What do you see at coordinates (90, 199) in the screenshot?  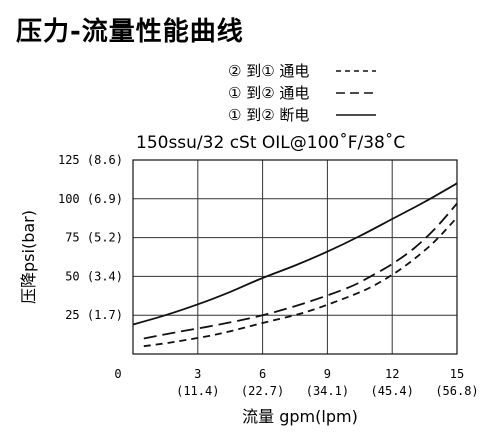 I see `y-tick-label-3: 100 (6.9)` at bounding box center [90, 199].